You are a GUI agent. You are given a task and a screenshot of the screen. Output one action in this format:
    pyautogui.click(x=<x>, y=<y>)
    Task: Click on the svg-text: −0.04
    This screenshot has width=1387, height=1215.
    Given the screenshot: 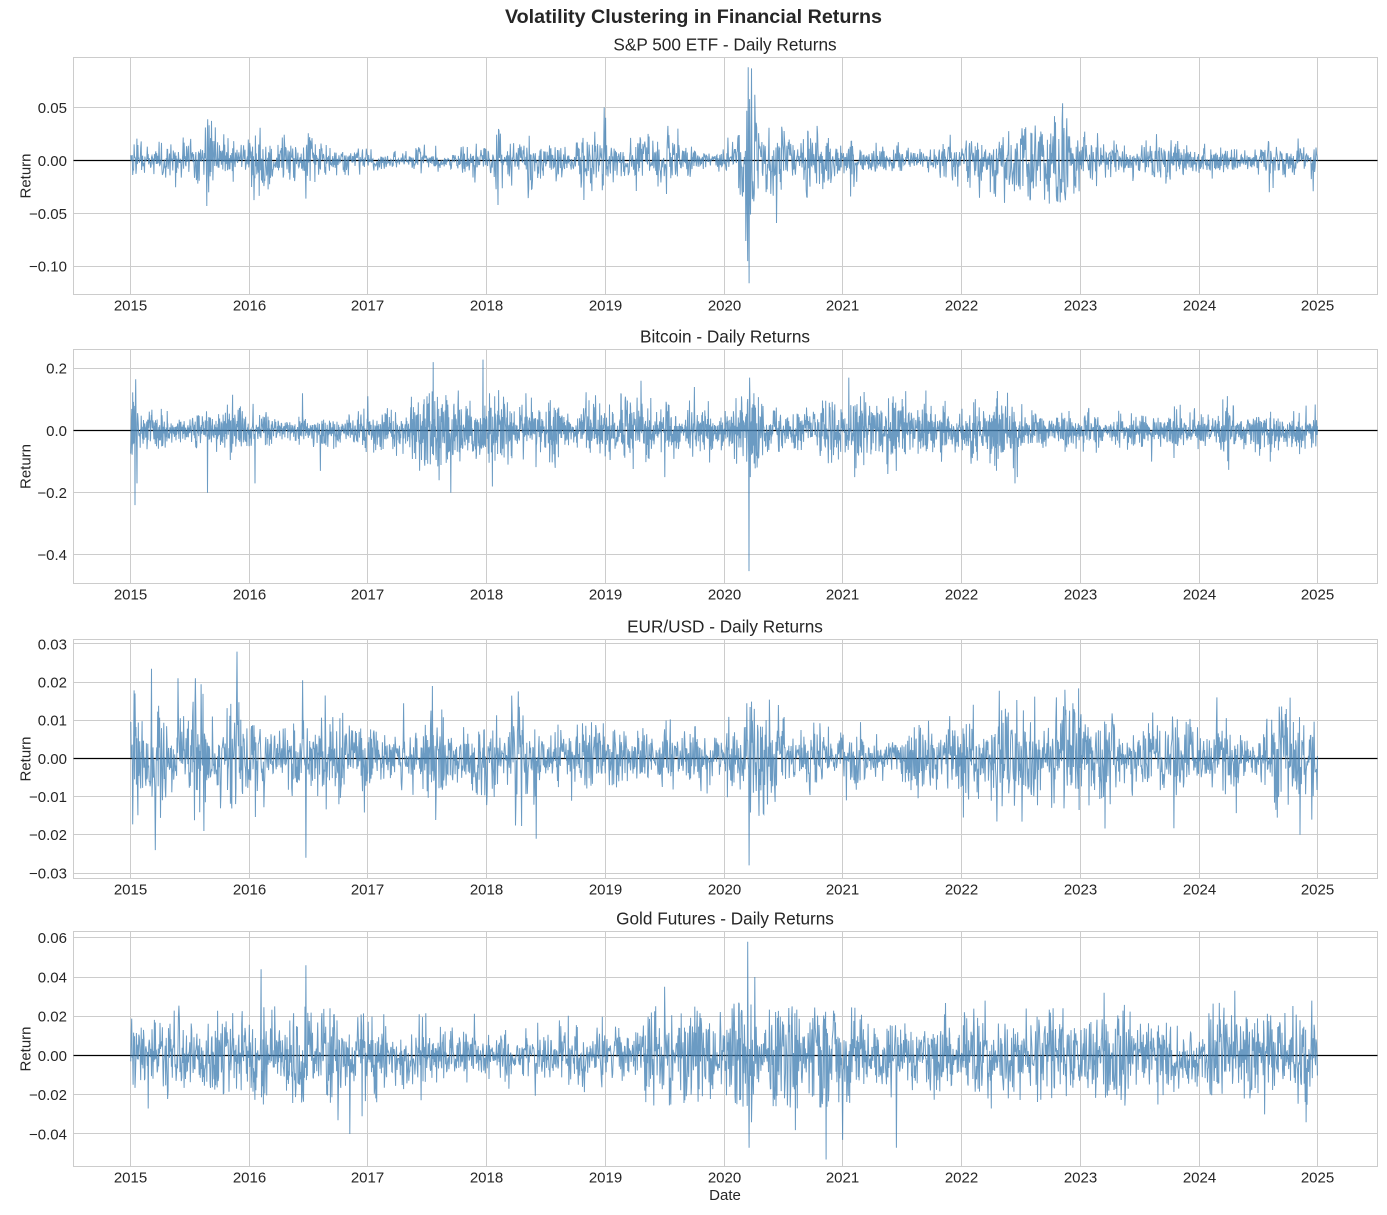 What is the action you would take?
    pyautogui.click(x=48, y=1134)
    